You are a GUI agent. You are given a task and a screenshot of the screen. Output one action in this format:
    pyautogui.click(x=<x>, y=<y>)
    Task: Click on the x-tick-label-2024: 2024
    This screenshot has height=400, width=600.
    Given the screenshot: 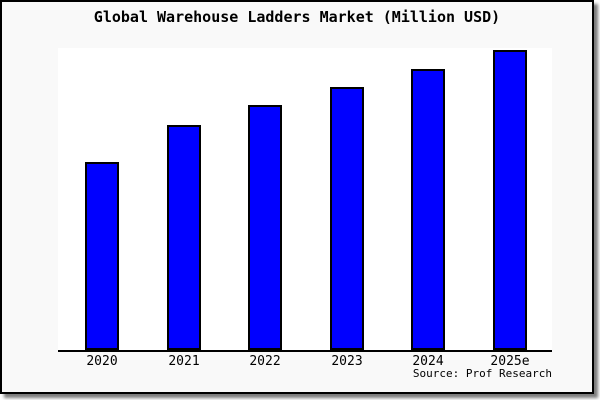 What is the action you would take?
    pyautogui.click(x=428, y=361)
    